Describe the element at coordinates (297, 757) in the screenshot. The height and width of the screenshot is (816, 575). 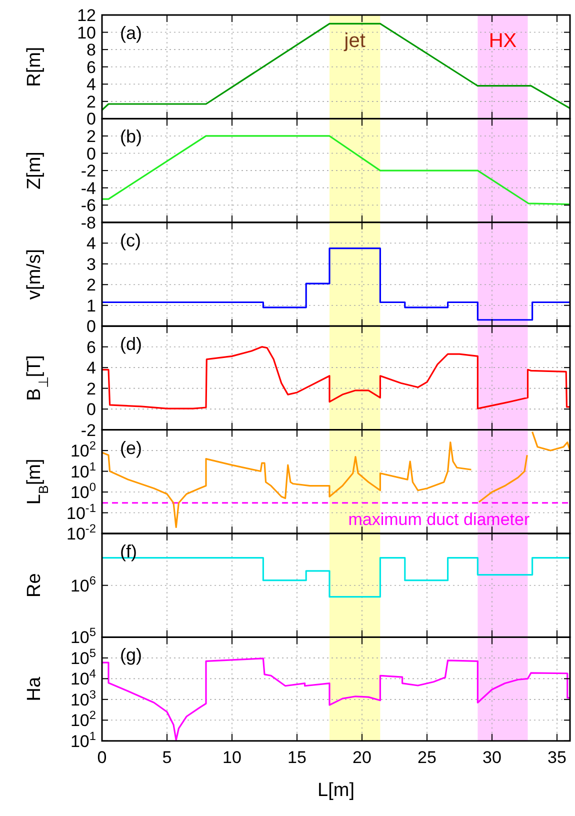
I see `x-tick-label: 15` at that location.